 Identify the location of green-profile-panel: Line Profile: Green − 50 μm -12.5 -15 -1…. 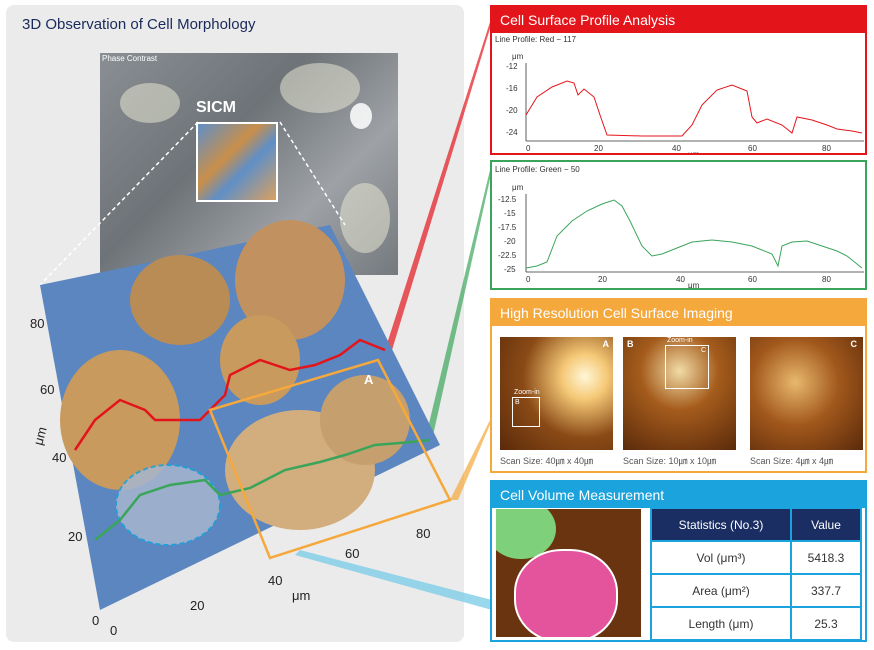
(678, 225).